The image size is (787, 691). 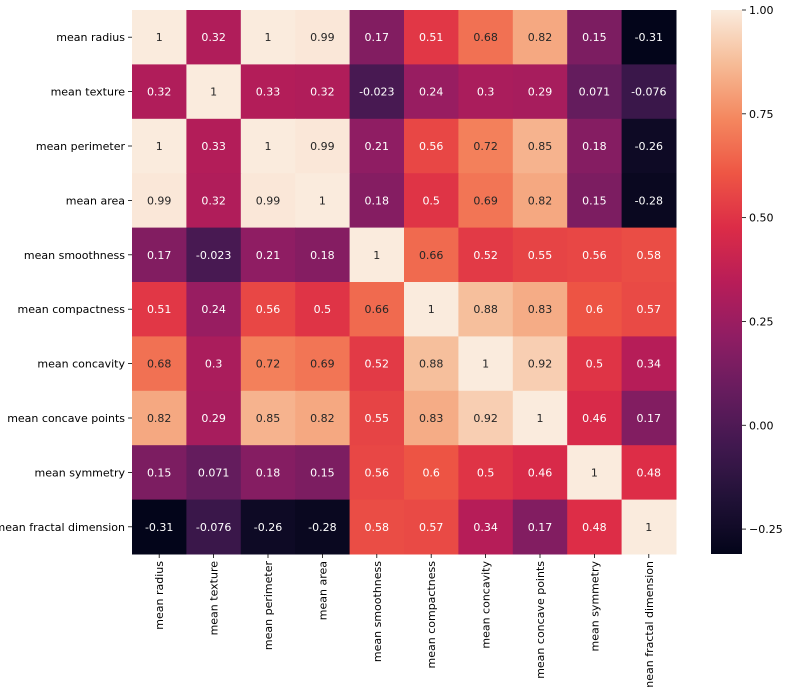 What do you see at coordinates (81, 146) in the screenshot?
I see `y-tick-label-2: mean perimeter` at bounding box center [81, 146].